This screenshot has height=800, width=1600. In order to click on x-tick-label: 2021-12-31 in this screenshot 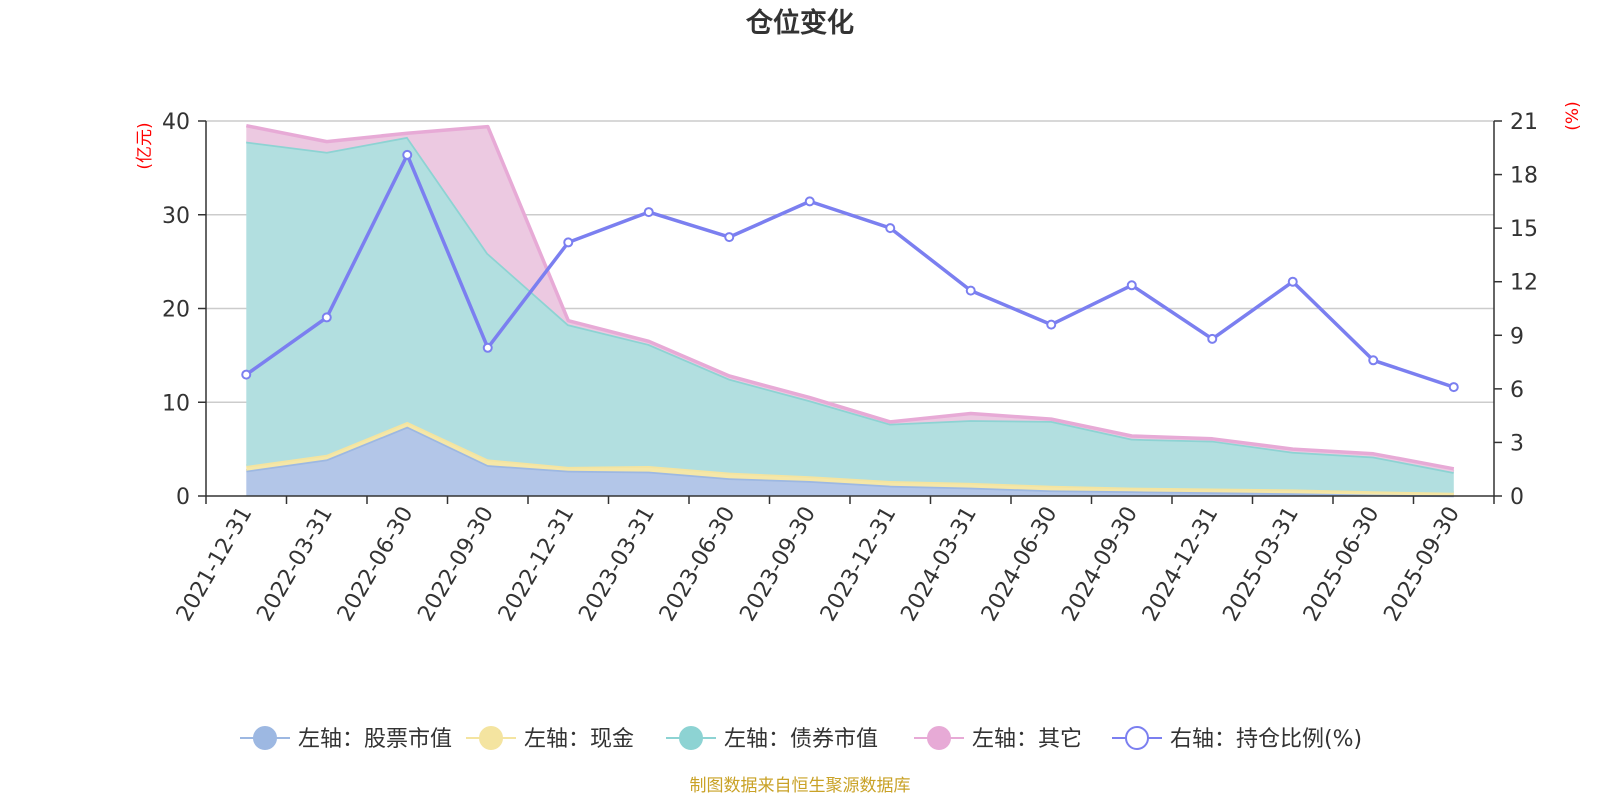, I will do `click(215, 564)`.